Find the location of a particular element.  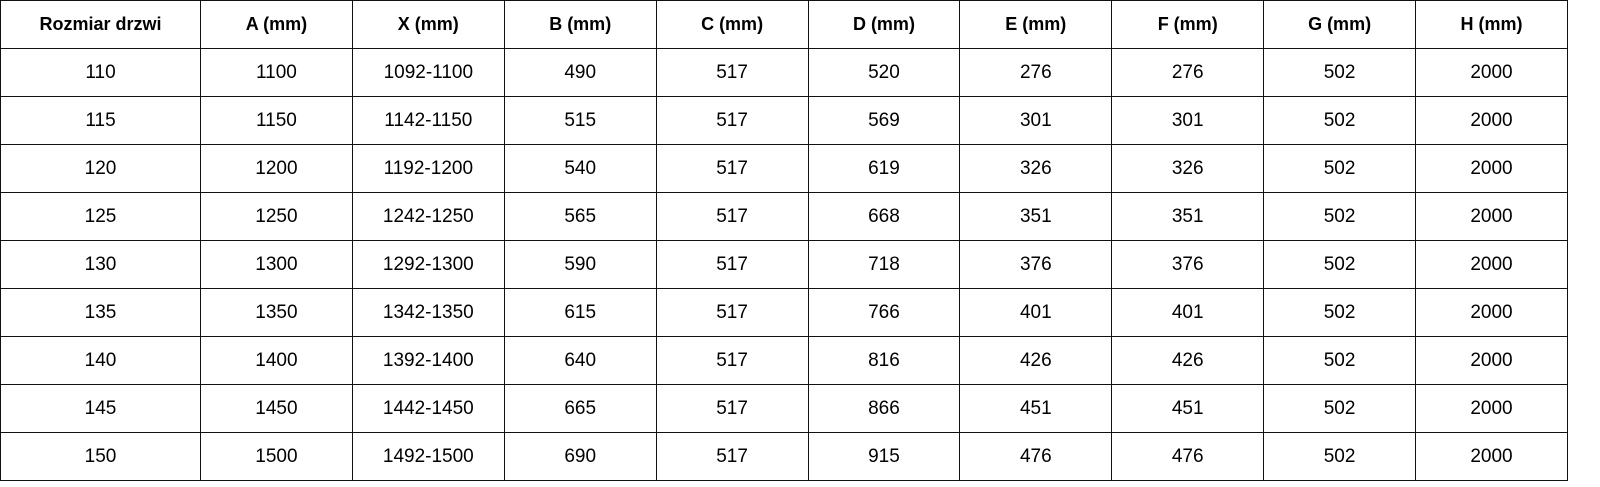

table-cell: 1450 is located at coordinates (276, 408).